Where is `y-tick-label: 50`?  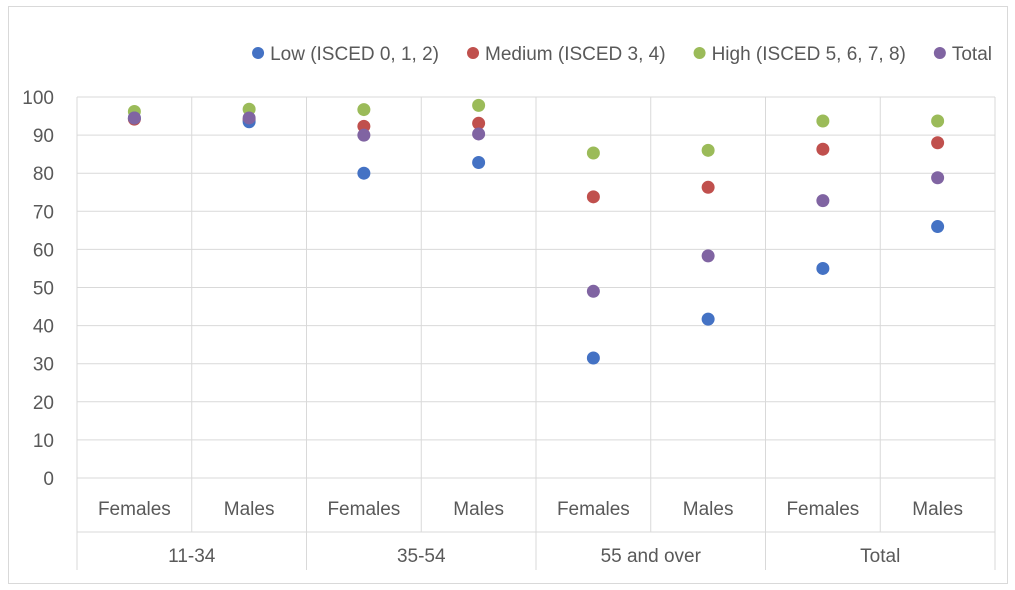
y-tick-label: 50 is located at coordinates (43, 289).